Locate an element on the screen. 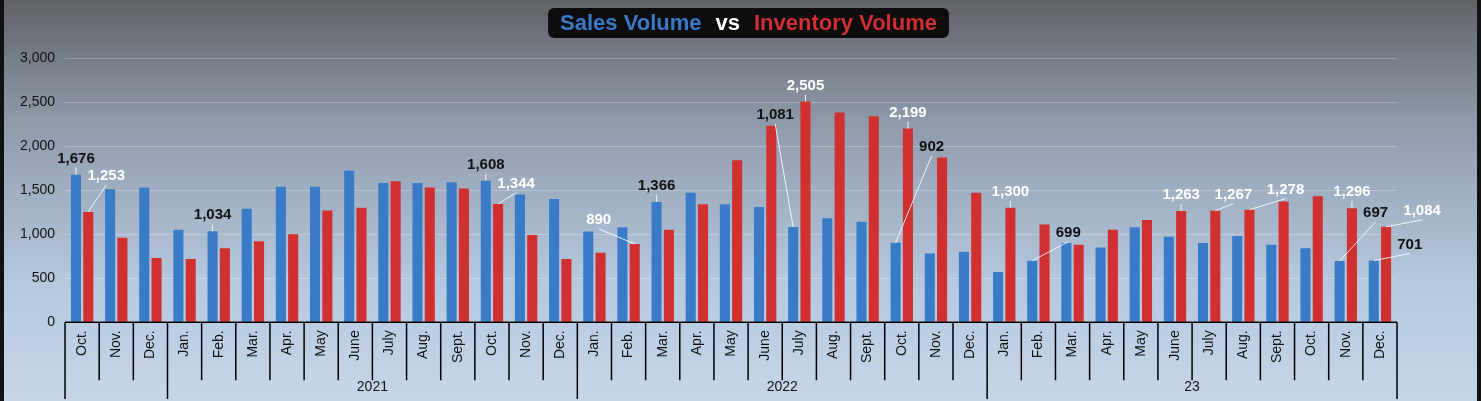  y-tick-label: 3,000 is located at coordinates (37, 56).